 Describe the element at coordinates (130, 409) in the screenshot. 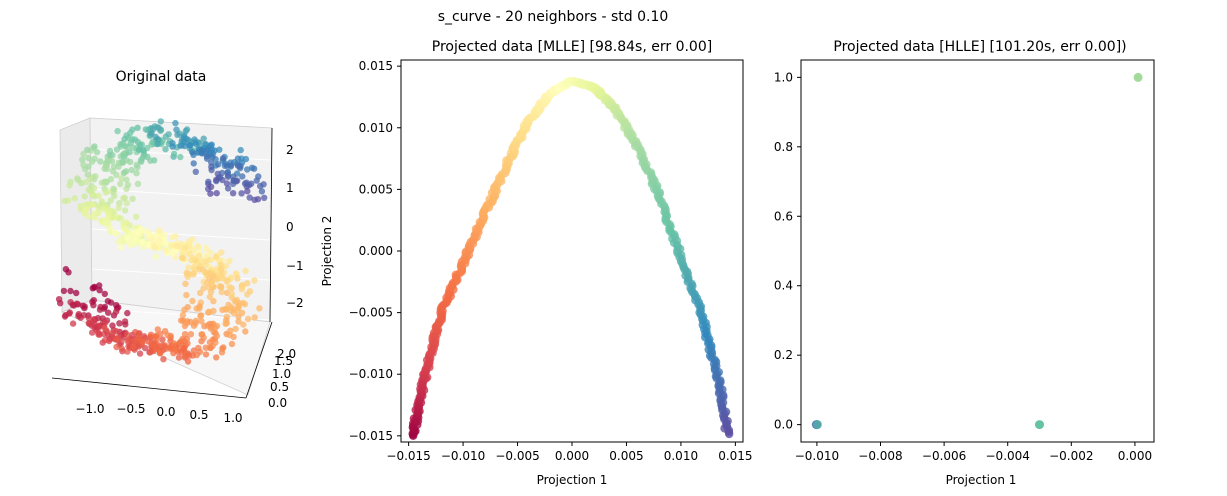

I see `x-tick-label: −0.5` at that location.